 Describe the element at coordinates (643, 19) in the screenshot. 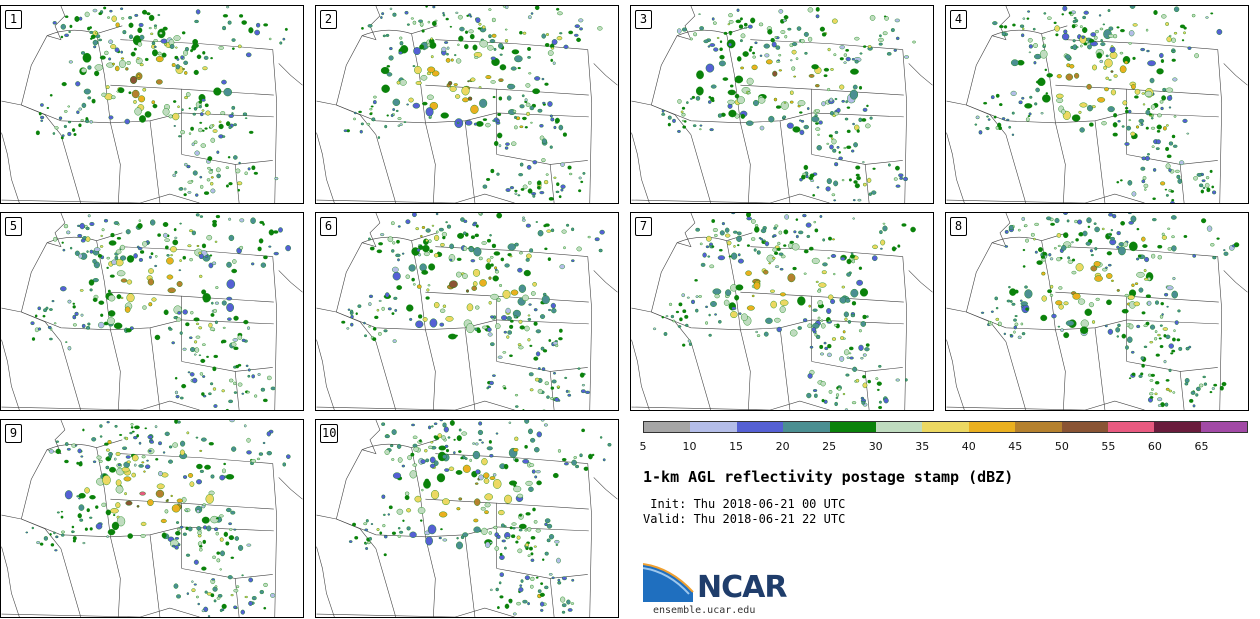

I see `panel-number: 3` at that location.